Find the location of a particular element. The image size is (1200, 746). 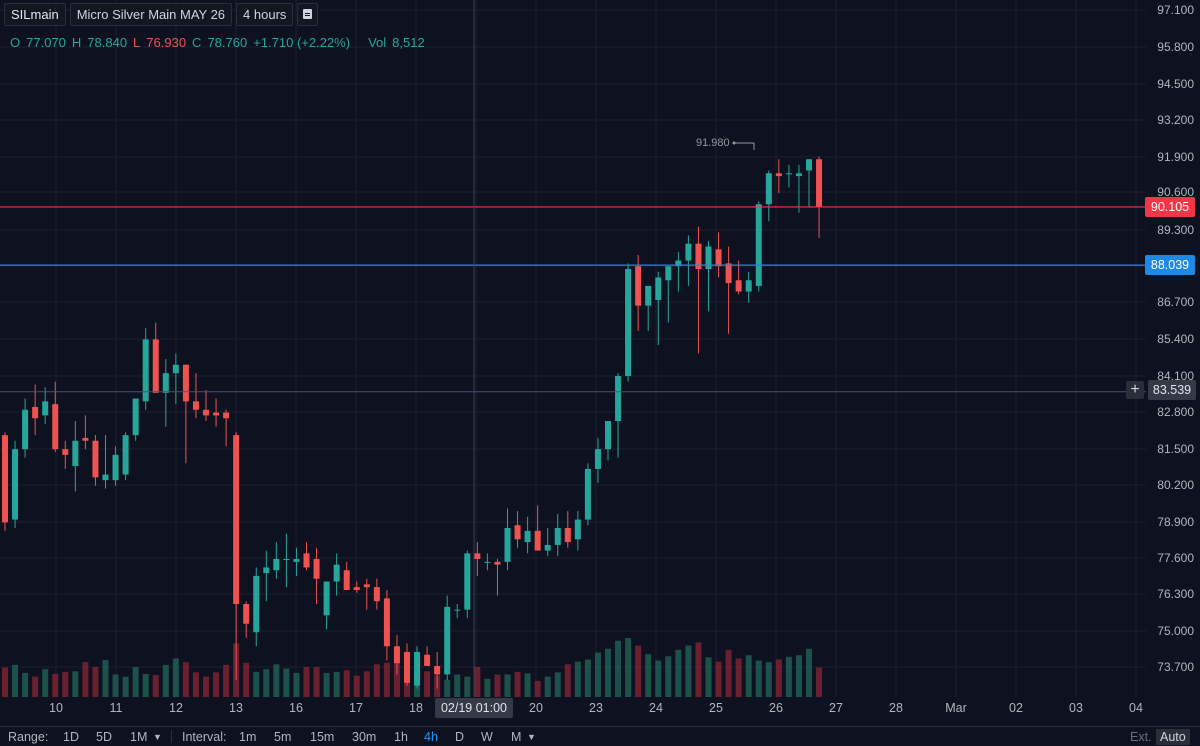

time-tick: 10 is located at coordinates (56, 708).